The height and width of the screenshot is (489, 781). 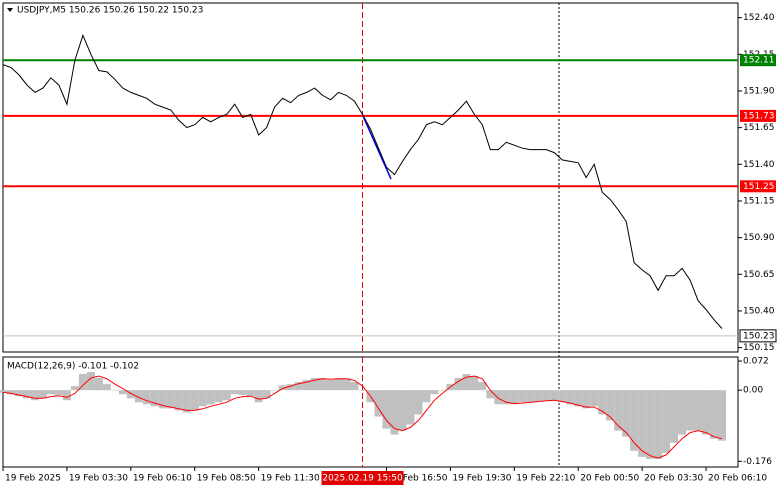 What do you see at coordinates (759, 201) in the screenshot?
I see `y-tick-label: 151.15` at bounding box center [759, 201].